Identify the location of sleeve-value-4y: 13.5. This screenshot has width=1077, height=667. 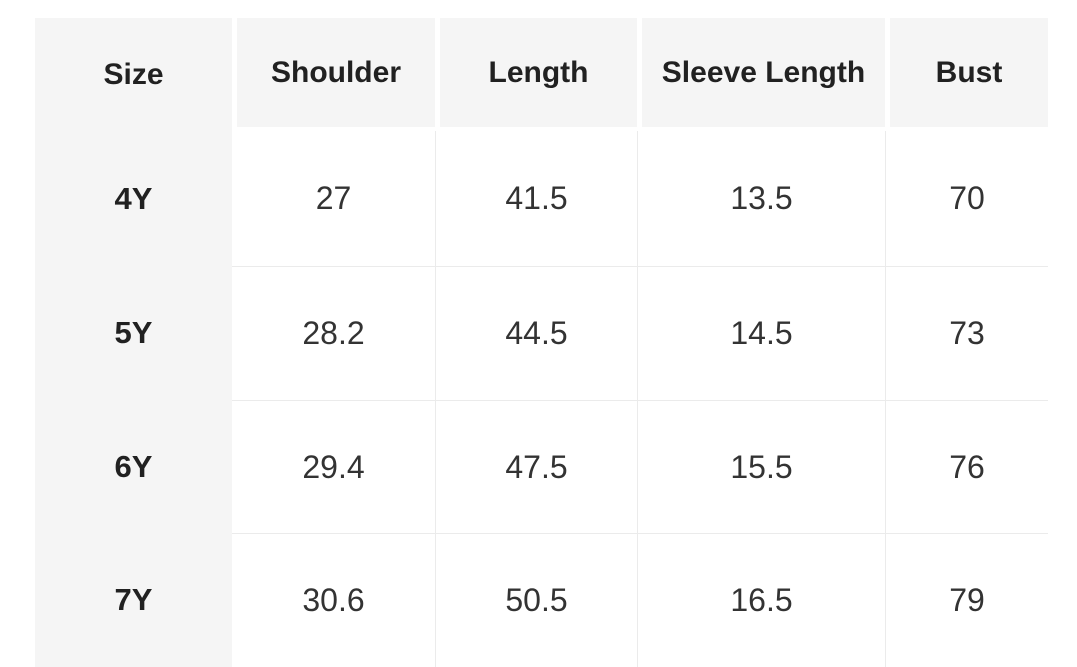
(761, 198).